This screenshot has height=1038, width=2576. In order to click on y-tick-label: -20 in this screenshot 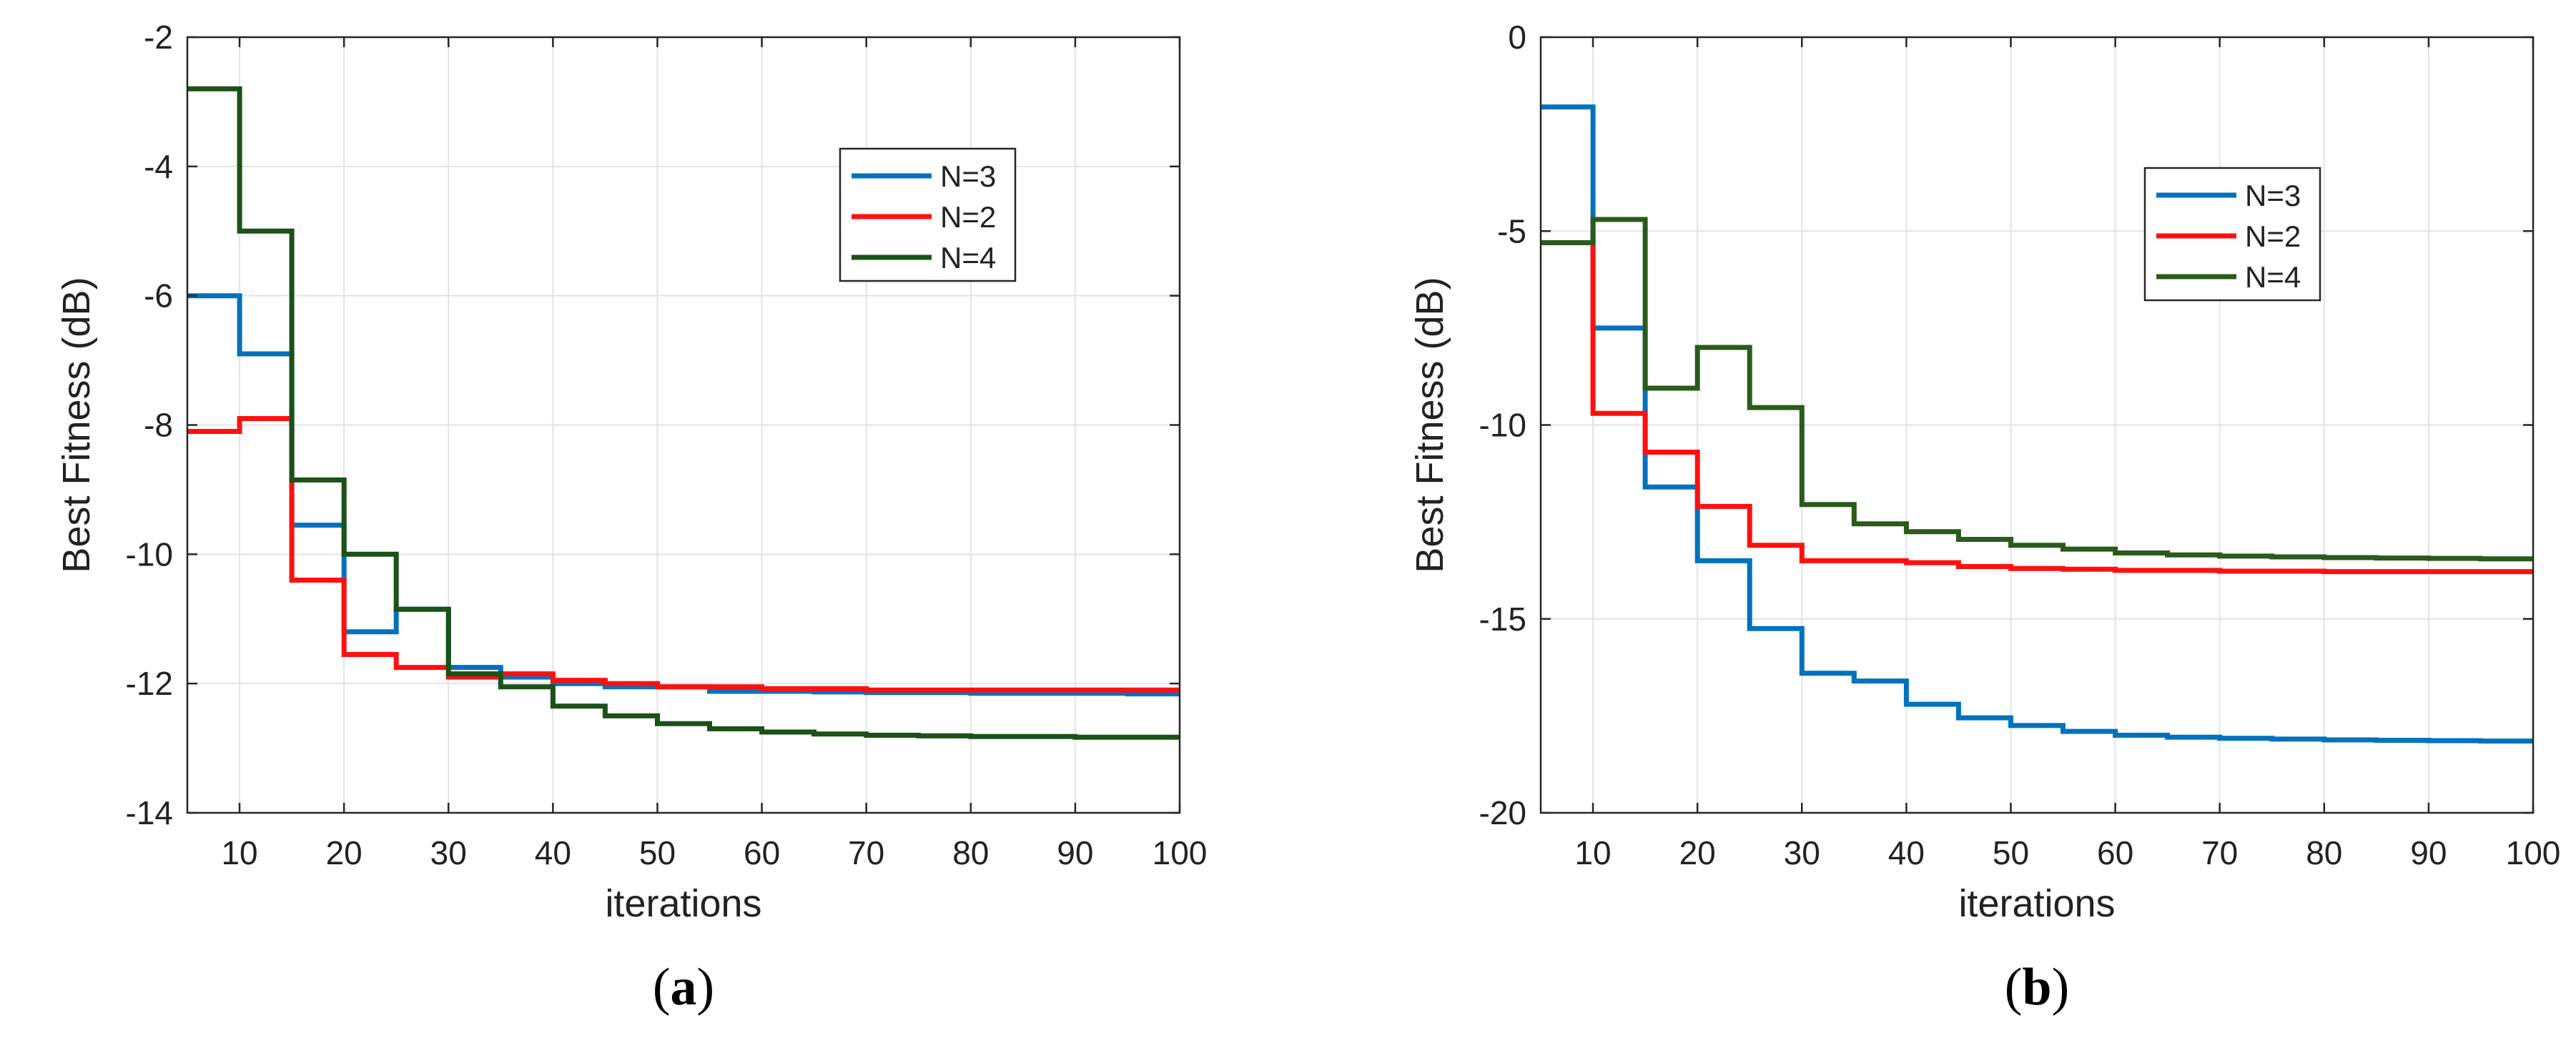, I will do `click(1502, 812)`.